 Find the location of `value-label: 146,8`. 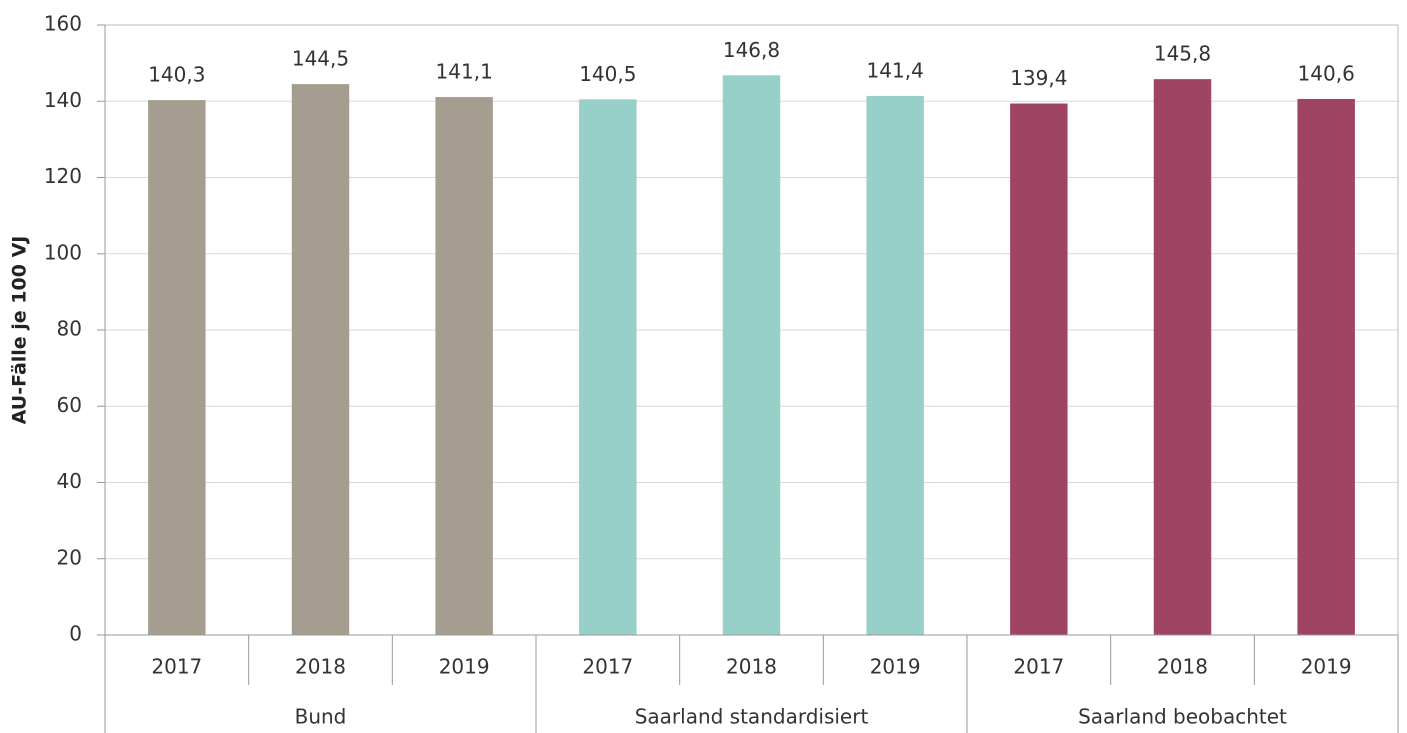

value-label: 146,8 is located at coordinates (751, 50).